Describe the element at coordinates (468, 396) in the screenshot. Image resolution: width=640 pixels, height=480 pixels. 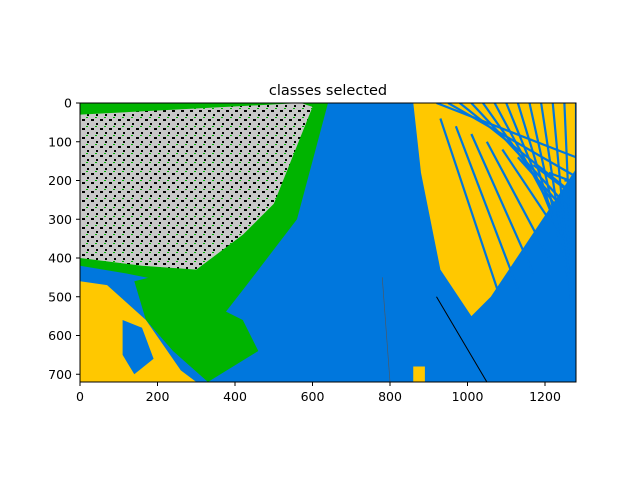
I see `x-tick-label: 1000` at that location.